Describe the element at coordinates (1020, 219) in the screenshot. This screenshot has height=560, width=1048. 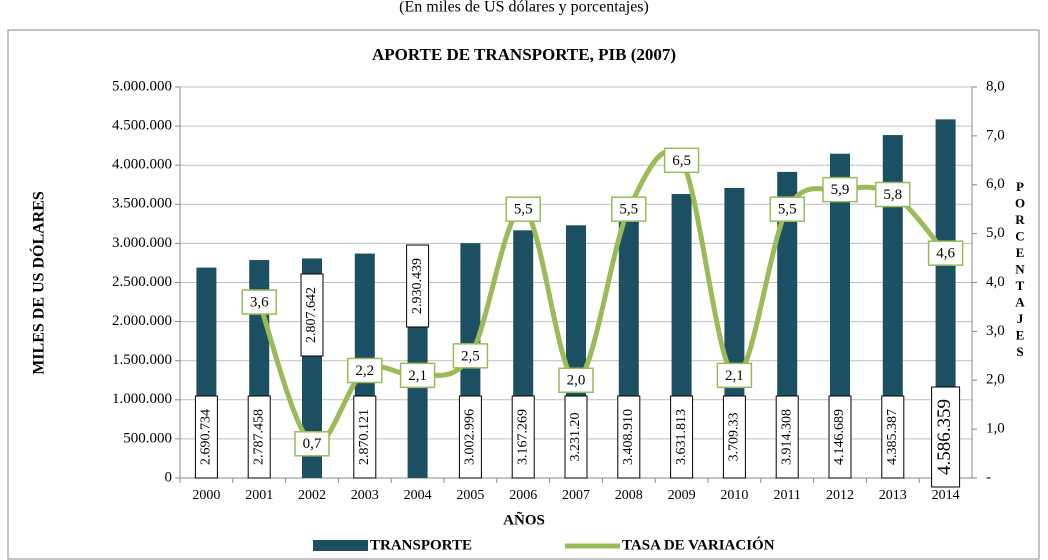
I see `y2-axis-label-letter: R` at that location.